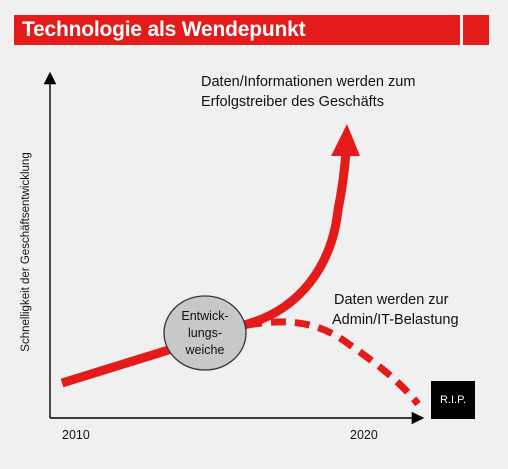 The height and width of the screenshot is (469, 508). I want to click on lower-outcome-text: Daten werden zur Admin/IT-Belastung, so click(395, 310).